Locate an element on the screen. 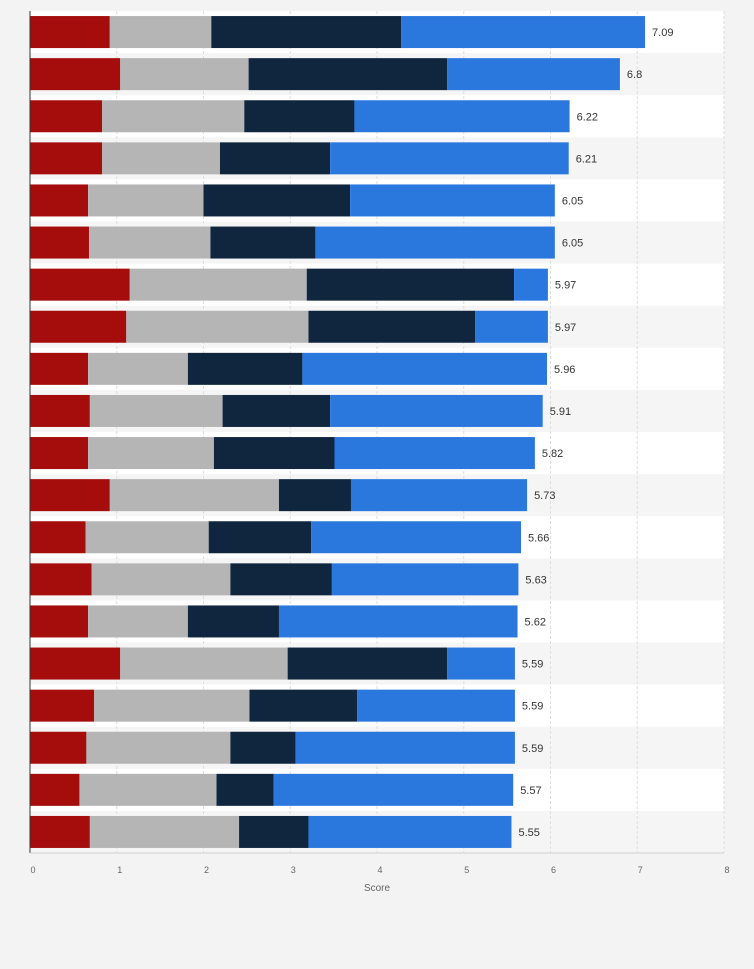 The width and height of the screenshot is (754, 969). x-tick-label: 4 is located at coordinates (379, 870).